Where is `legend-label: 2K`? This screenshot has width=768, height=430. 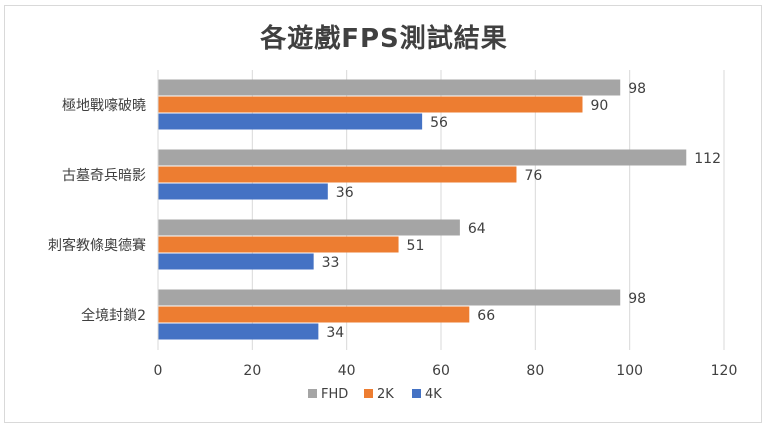 legend-label: 2K is located at coordinates (385, 394).